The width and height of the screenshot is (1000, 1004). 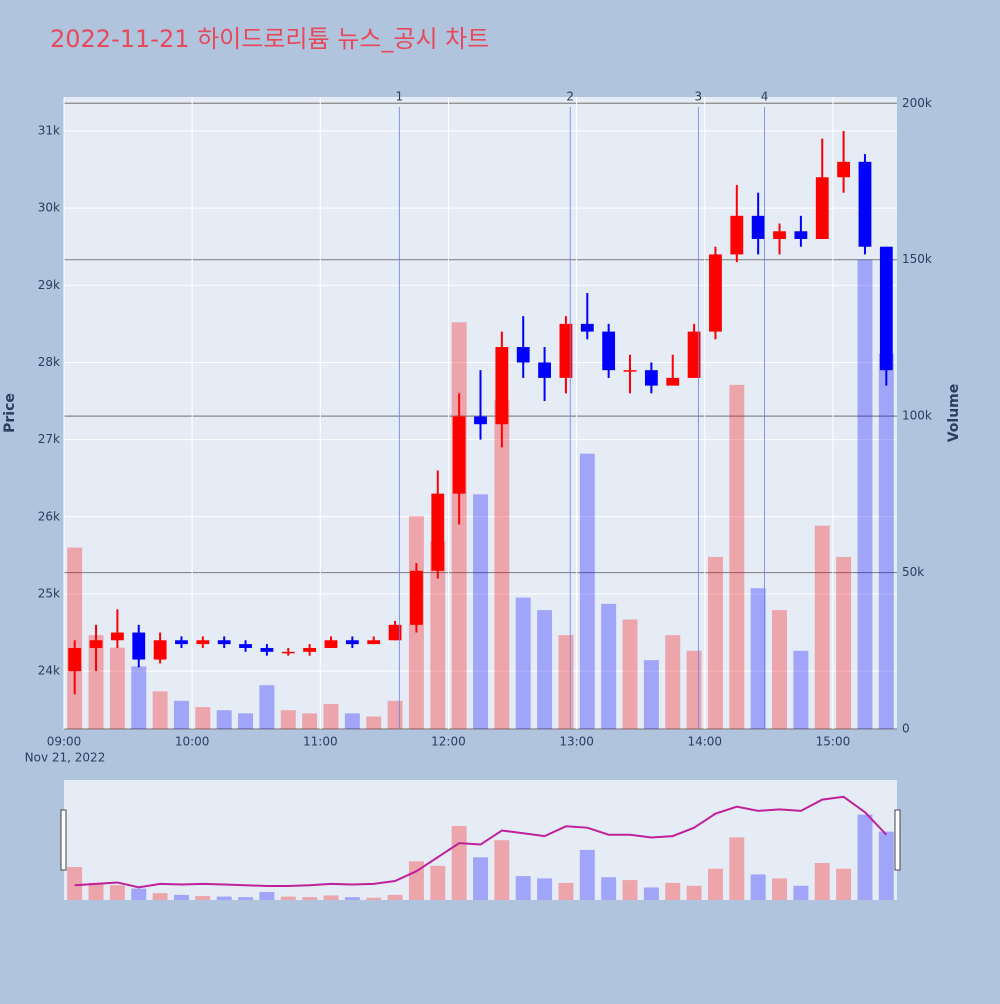 What do you see at coordinates (448, 742) in the screenshot?
I see `x-tick-label: 12:00` at bounding box center [448, 742].